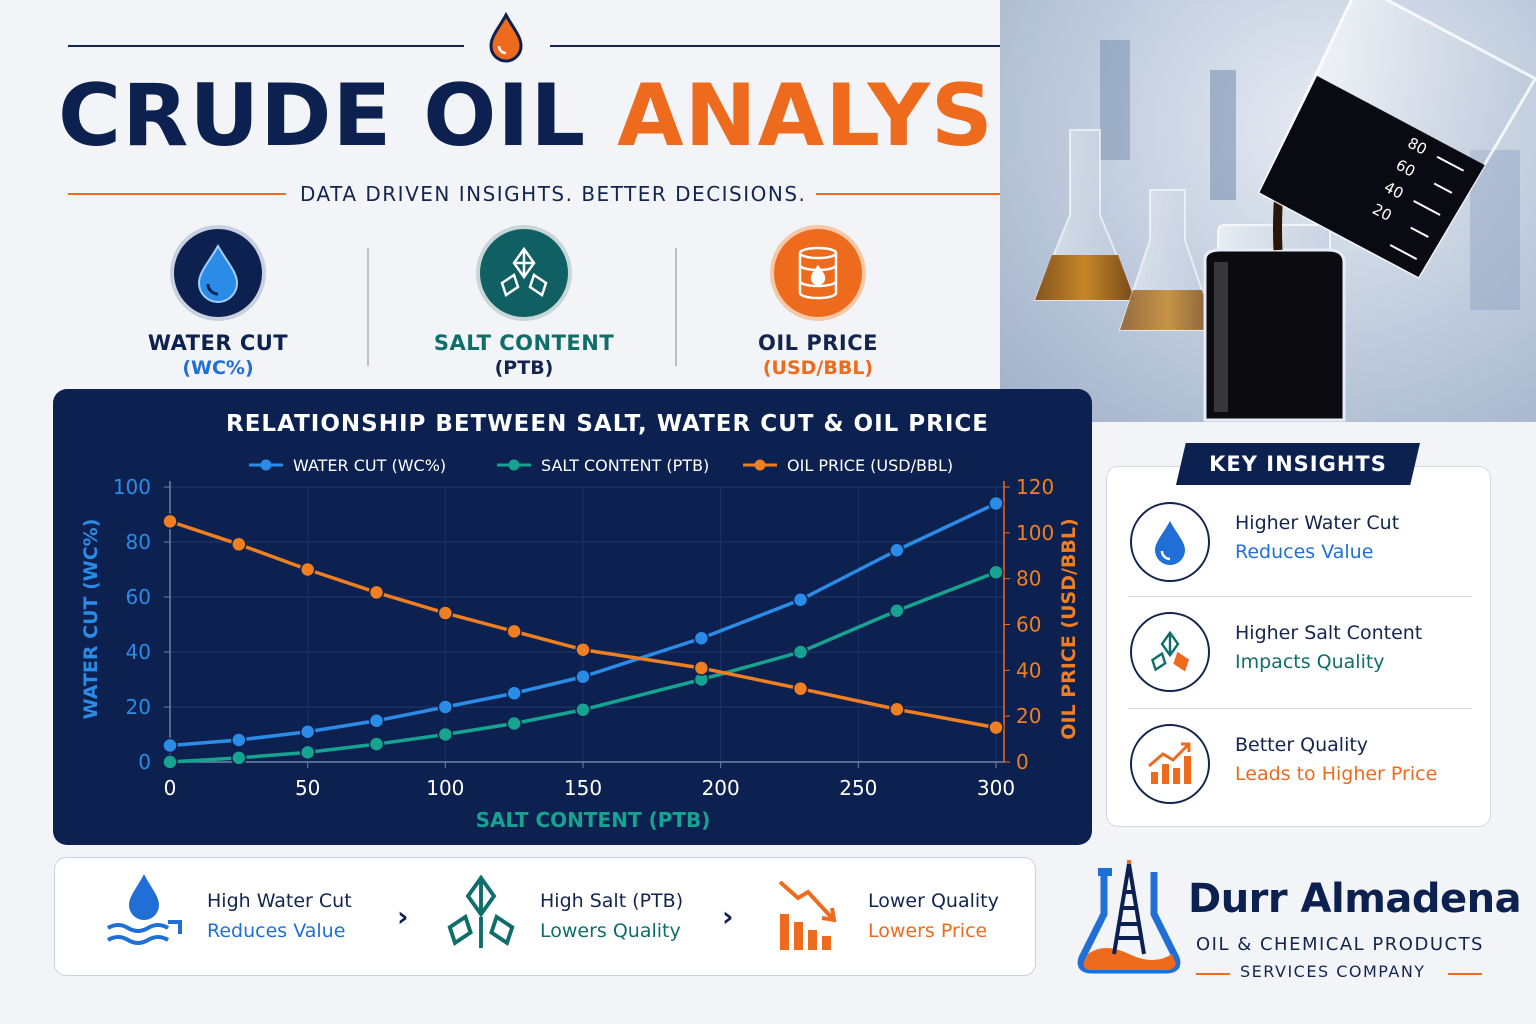  What do you see at coordinates (144, 909) in the screenshot?
I see `water-waves-icon` at bounding box center [144, 909].